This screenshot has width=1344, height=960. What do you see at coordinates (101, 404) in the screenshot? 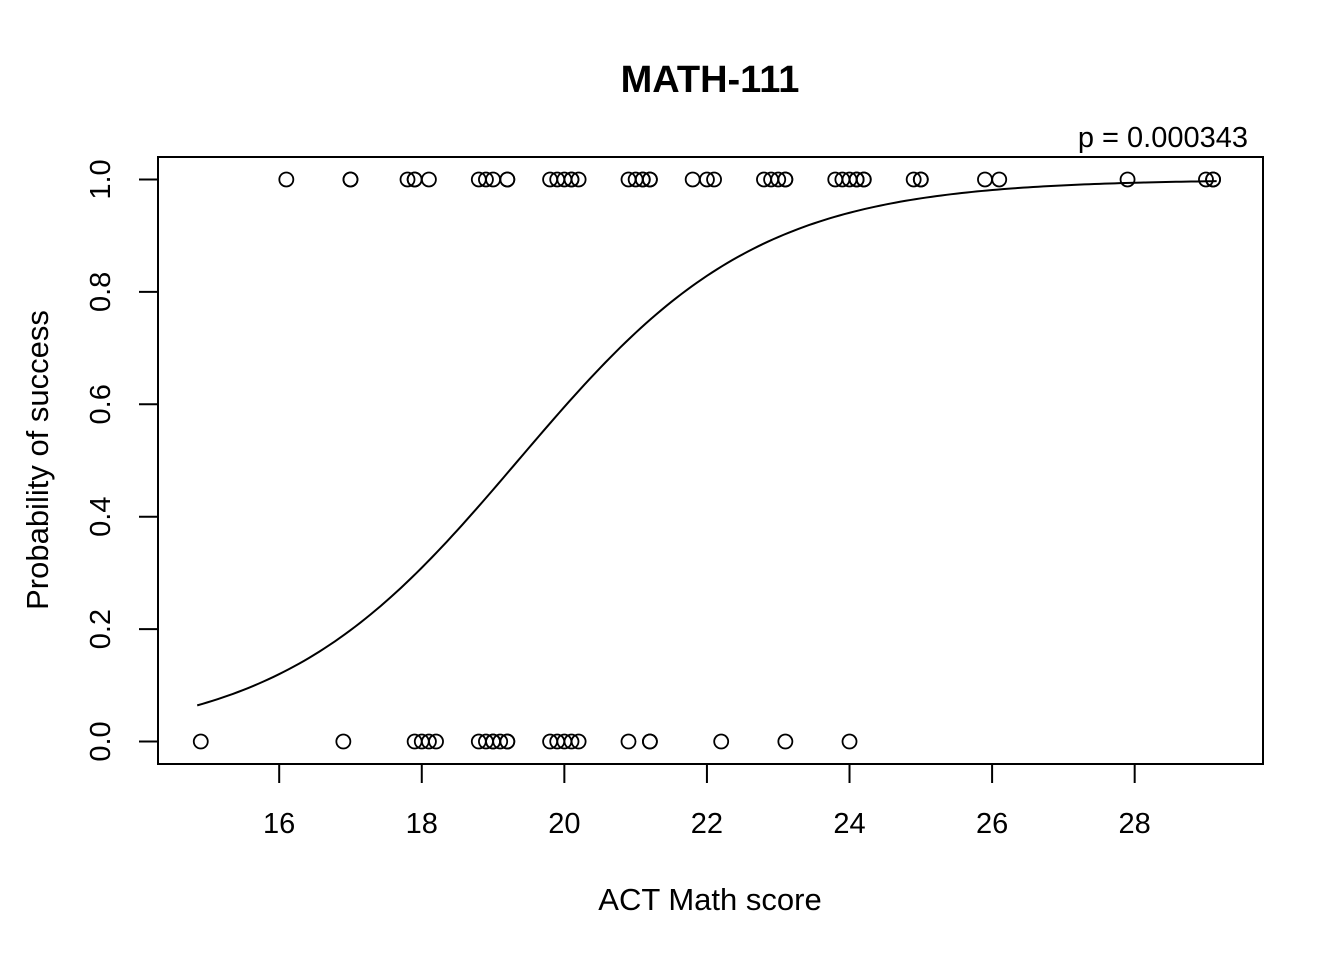
I see `y-tick-label: 0.6` at bounding box center [101, 404].